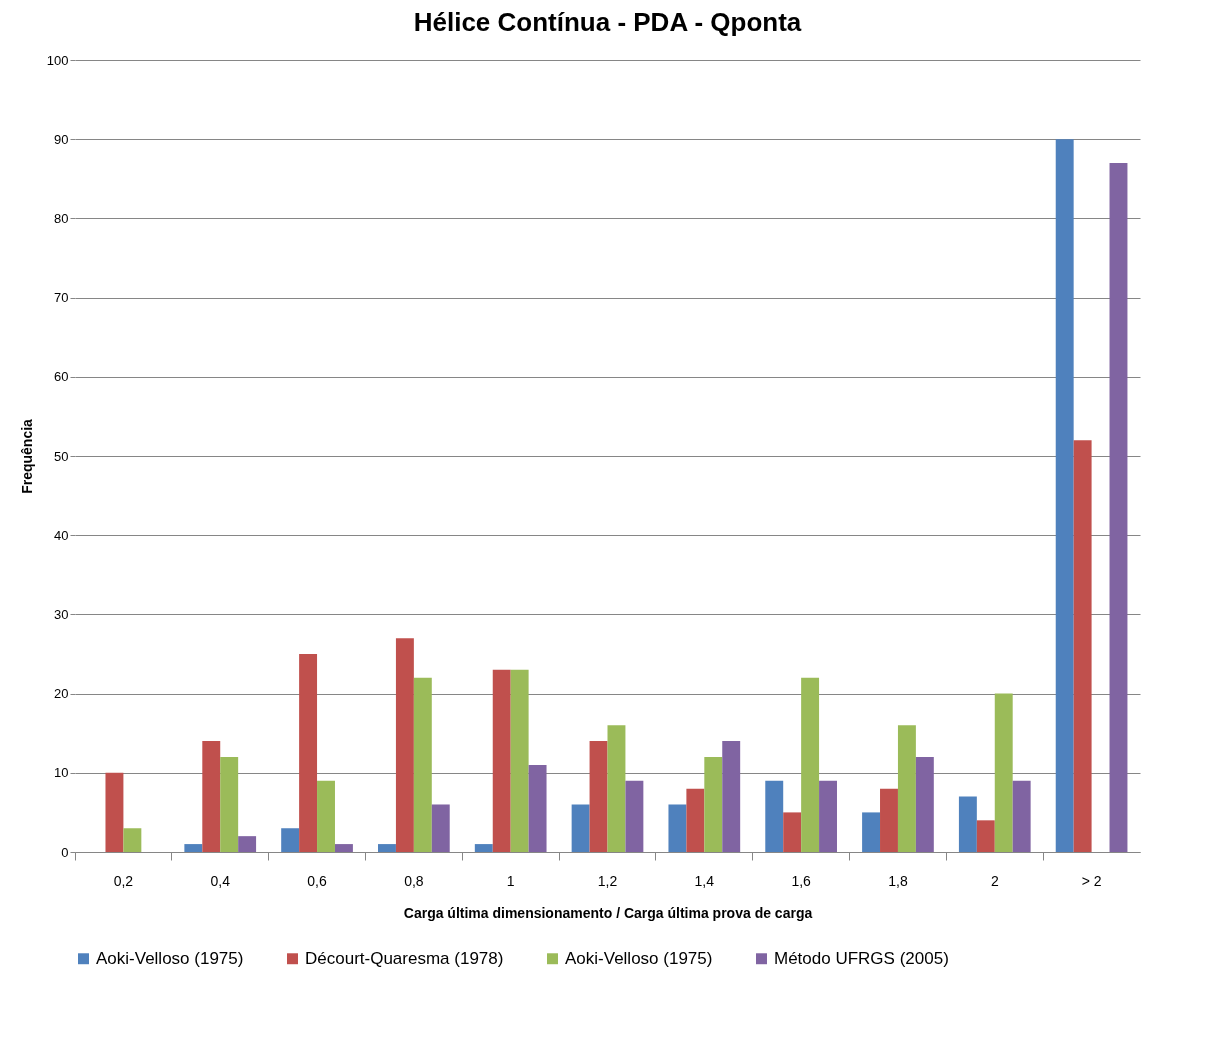 The width and height of the screenshot is (1214, 1041). What do you see at coordinates (1091, 880) in the screenshot?
I see `x-tick-label: > 2` at bounding box center [1091, 880].